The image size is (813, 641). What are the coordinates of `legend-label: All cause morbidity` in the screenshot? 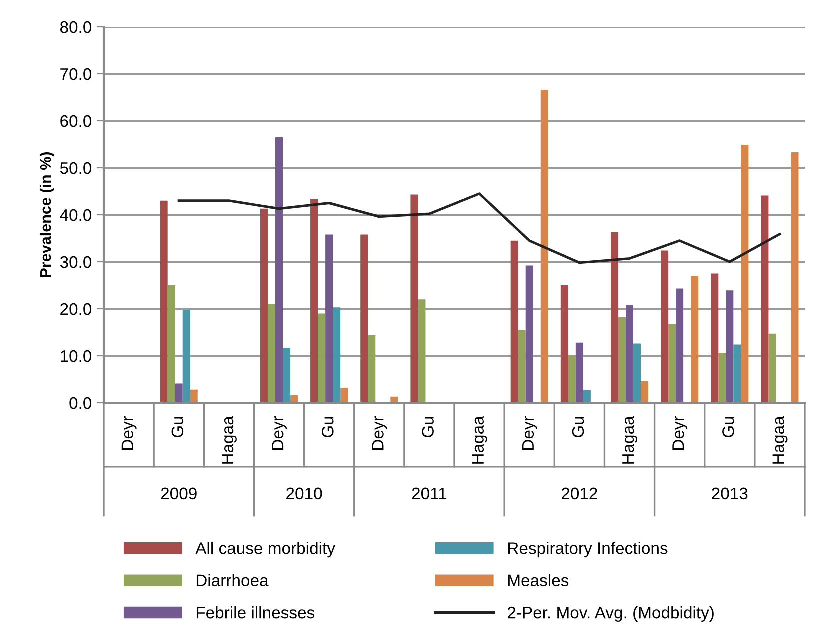 It's located at (266, 550).